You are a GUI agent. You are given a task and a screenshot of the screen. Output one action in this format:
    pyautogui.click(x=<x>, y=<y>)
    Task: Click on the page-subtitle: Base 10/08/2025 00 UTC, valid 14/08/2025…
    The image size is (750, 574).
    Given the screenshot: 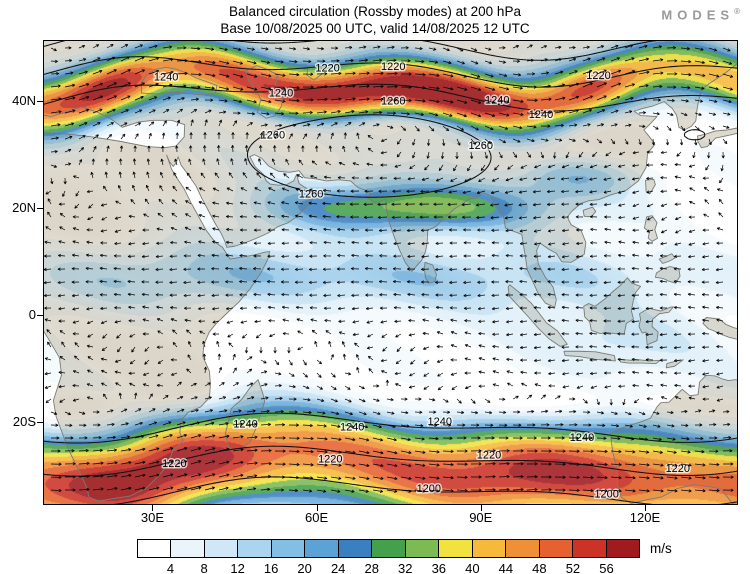 What is the action you would take?
    pyautogui.click(x=375, y=28)
    